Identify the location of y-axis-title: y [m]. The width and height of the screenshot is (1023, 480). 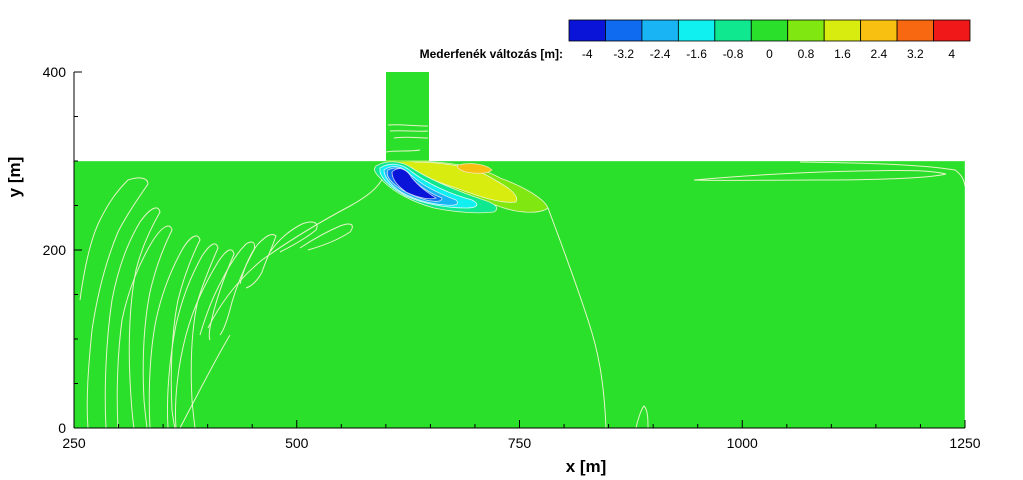
(14, 177).